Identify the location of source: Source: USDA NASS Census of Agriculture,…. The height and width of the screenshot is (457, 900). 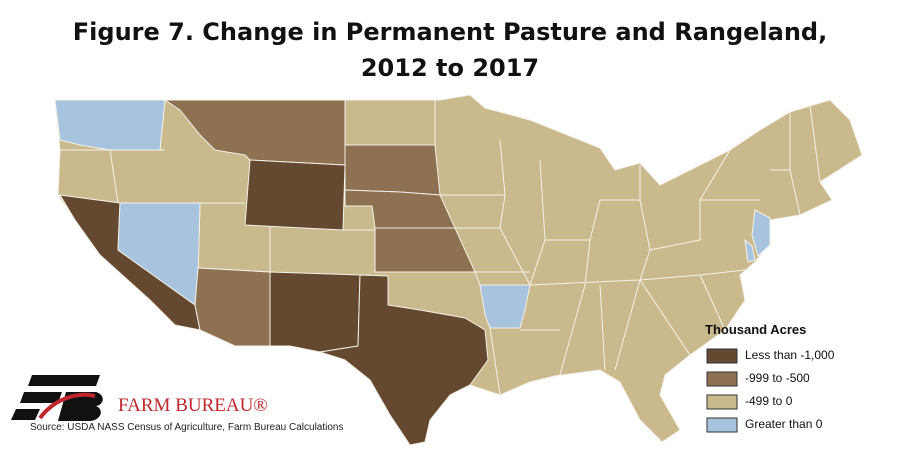
(186, 427).